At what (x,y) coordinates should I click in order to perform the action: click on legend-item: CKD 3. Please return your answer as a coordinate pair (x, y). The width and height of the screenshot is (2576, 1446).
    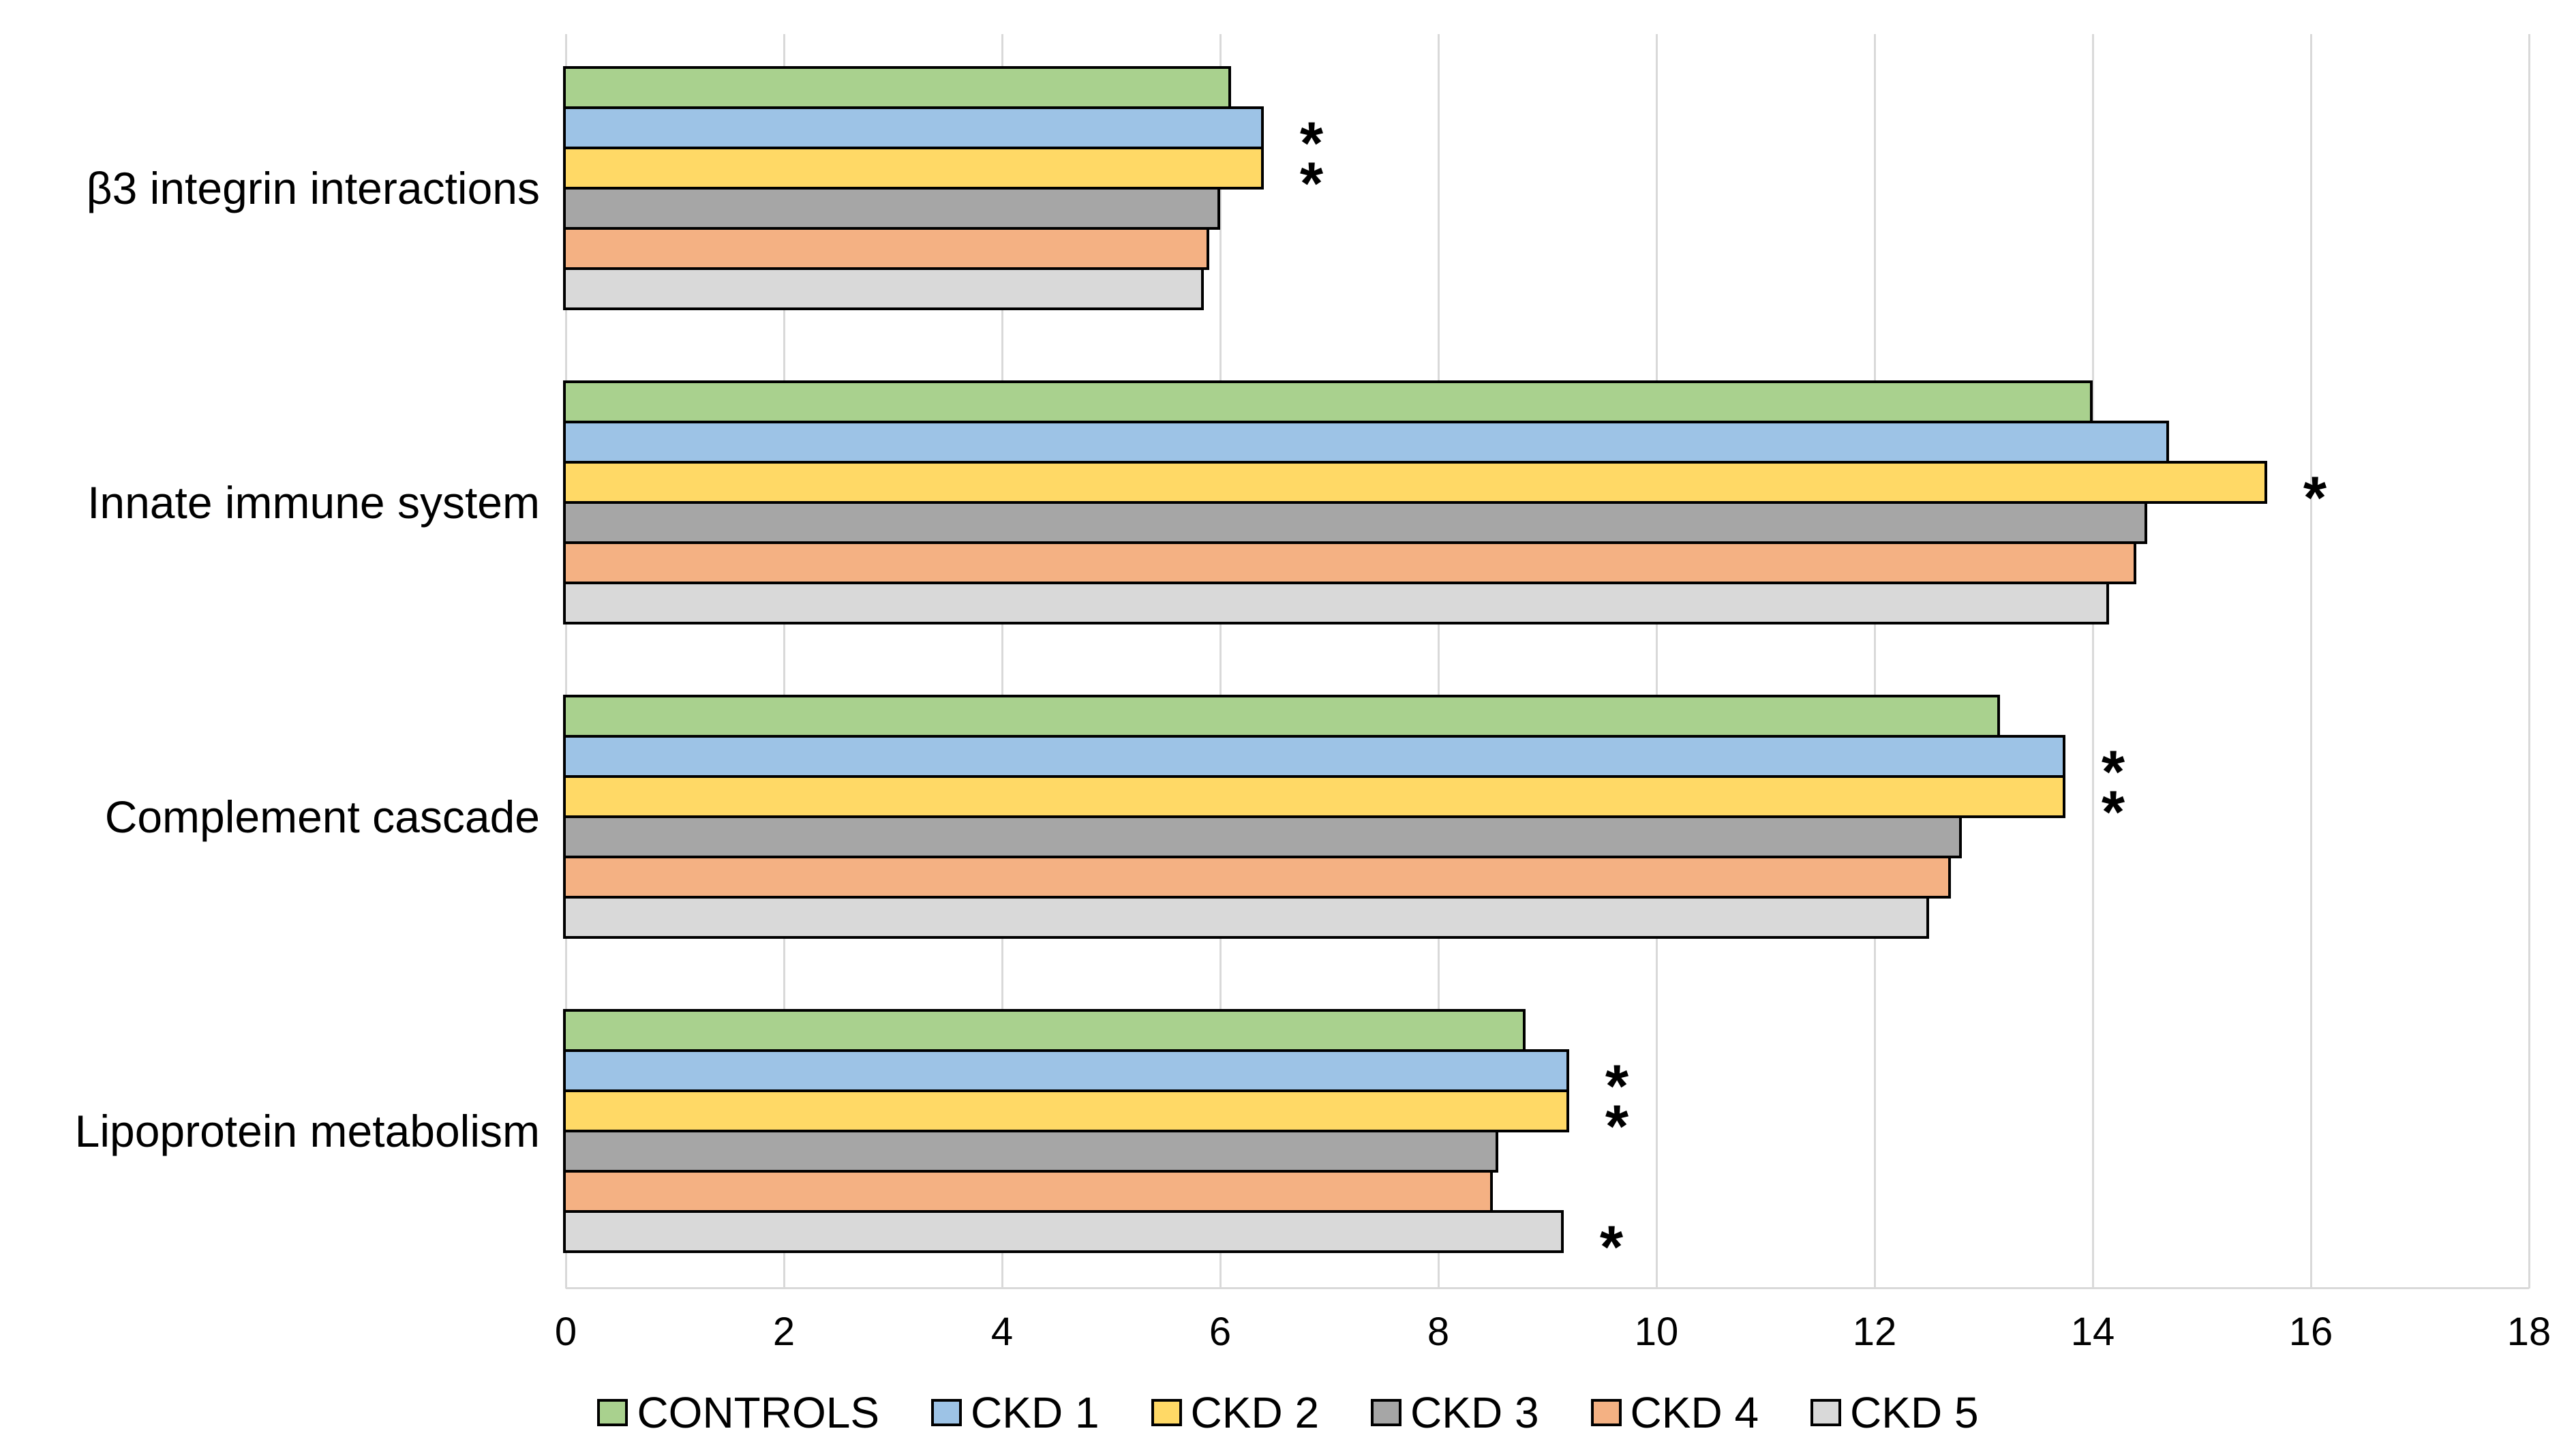
    Looking at the image, I should click on (1455, 1412).